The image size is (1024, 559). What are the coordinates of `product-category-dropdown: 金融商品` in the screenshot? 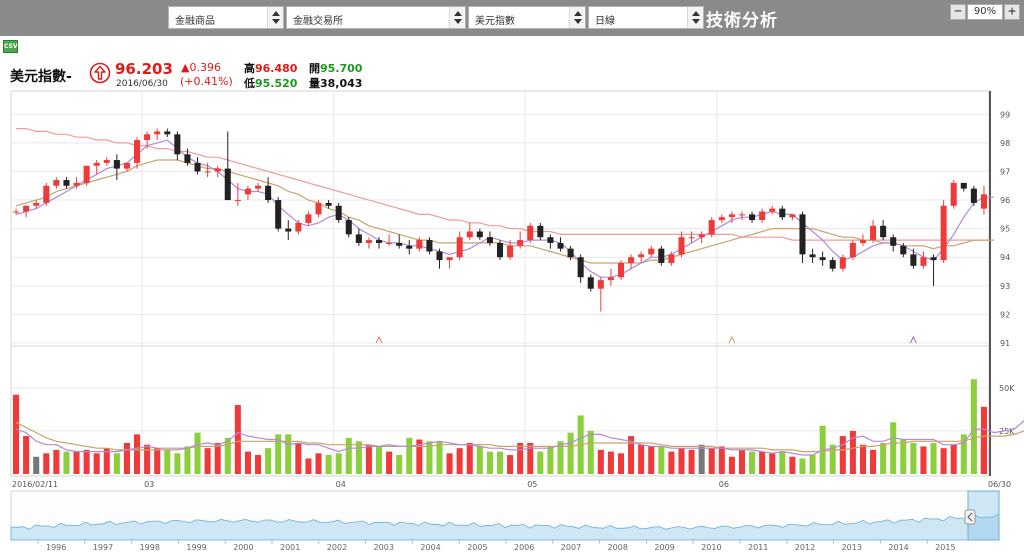 It's located at (226, 17).